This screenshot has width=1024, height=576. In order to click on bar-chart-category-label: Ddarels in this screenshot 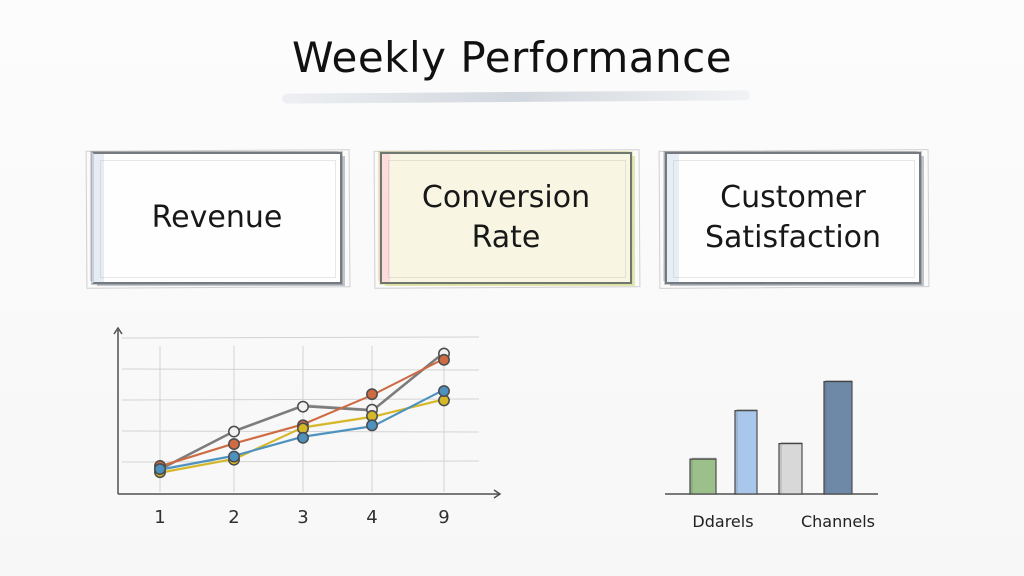, I will do `click(722, 521)`.